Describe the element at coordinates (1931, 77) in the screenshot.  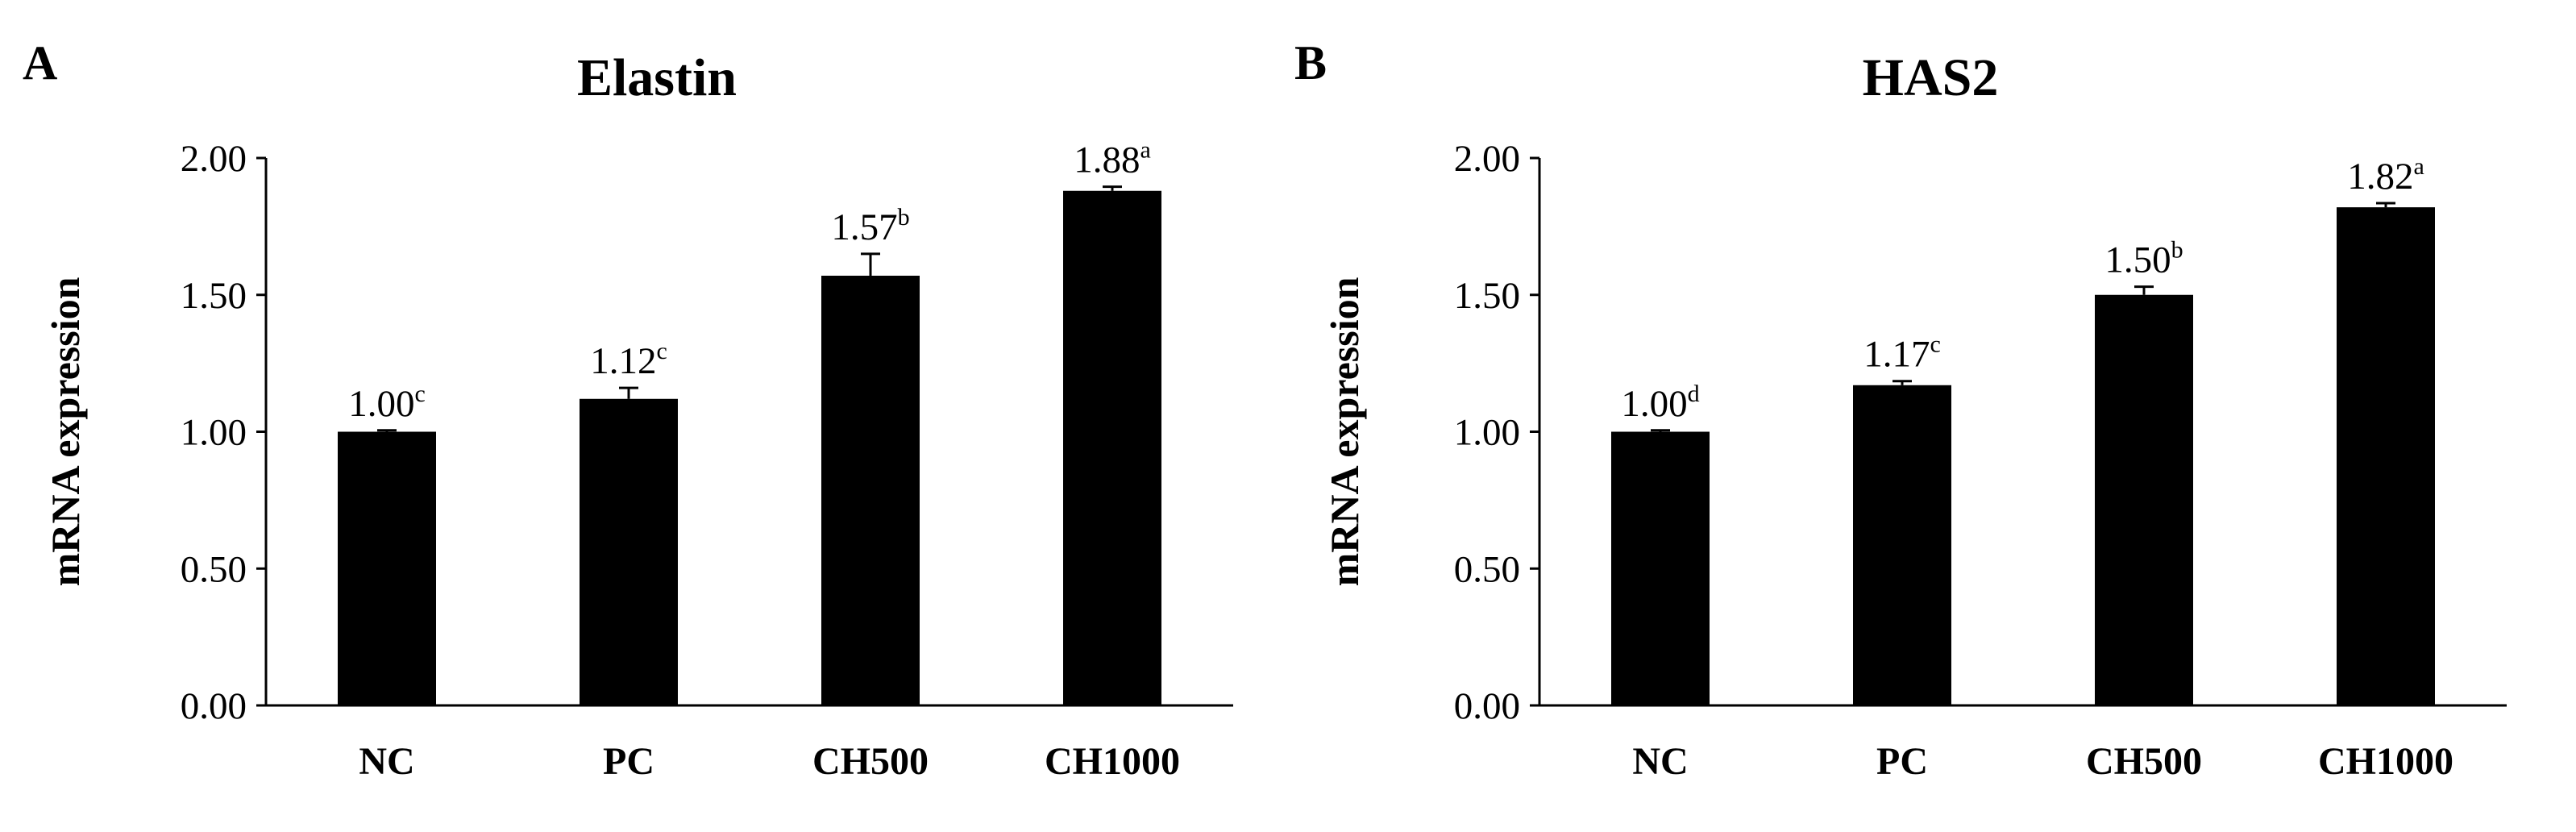
I see `chart-title: HAS2` at that location.